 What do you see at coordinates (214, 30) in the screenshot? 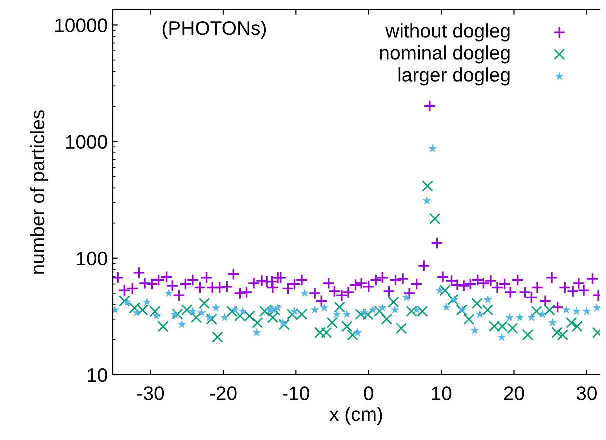
I see `annotation: (PHOTONs)` at bounding box center [214, 30].